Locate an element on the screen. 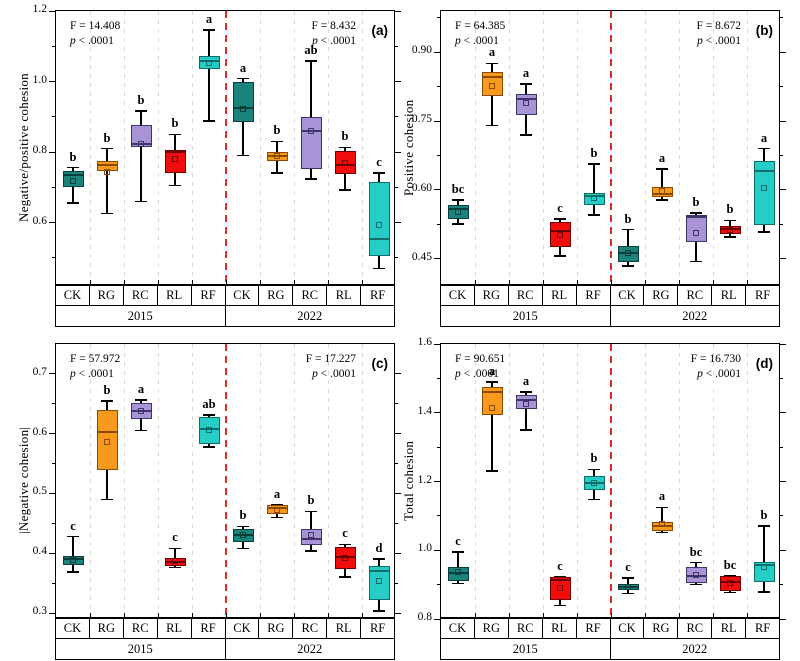  year-cell: 2015 is located at coordinates (526, 649).